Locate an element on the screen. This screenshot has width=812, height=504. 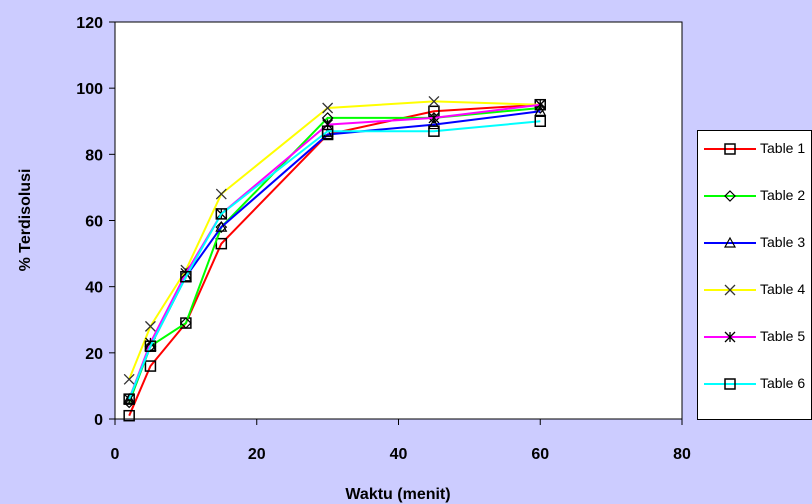
legend-label: Table 5 is located at coordinates (783, 336).